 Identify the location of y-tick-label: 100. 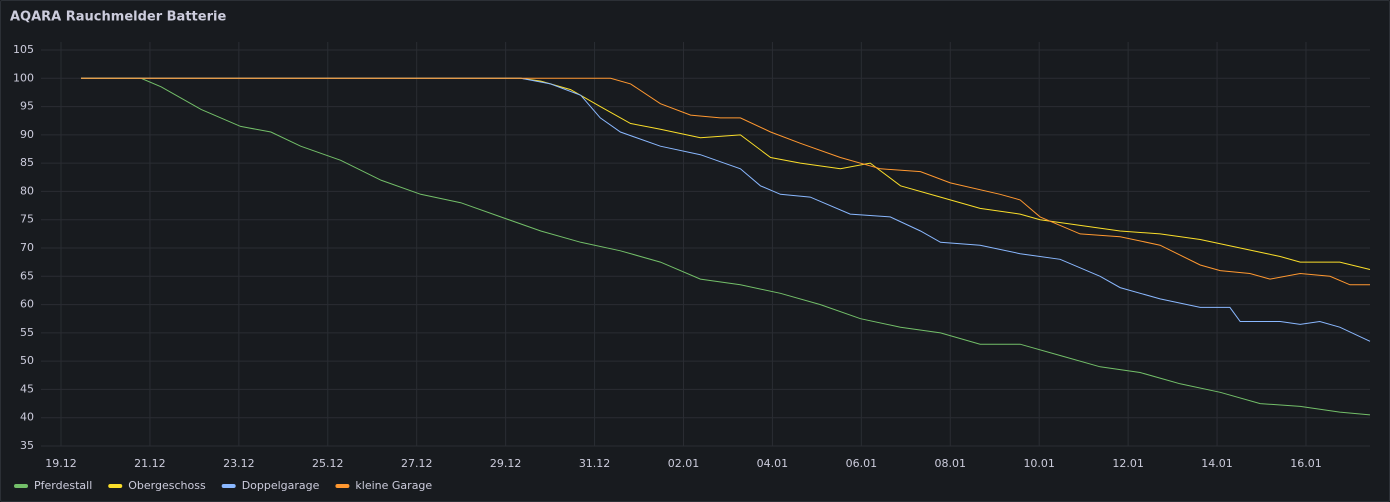
(23, 77).